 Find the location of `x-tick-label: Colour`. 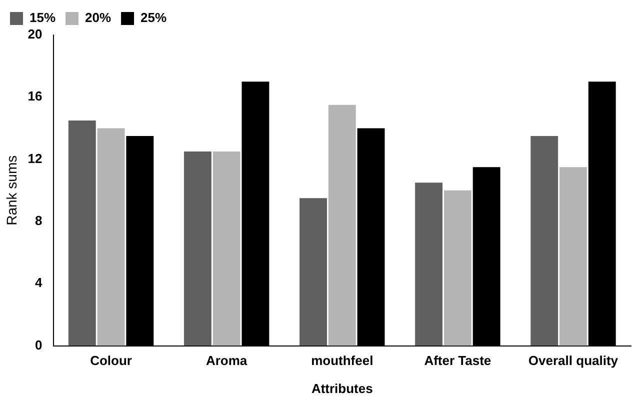

x-tick-label: Colour is located at coordinates (111, 360).